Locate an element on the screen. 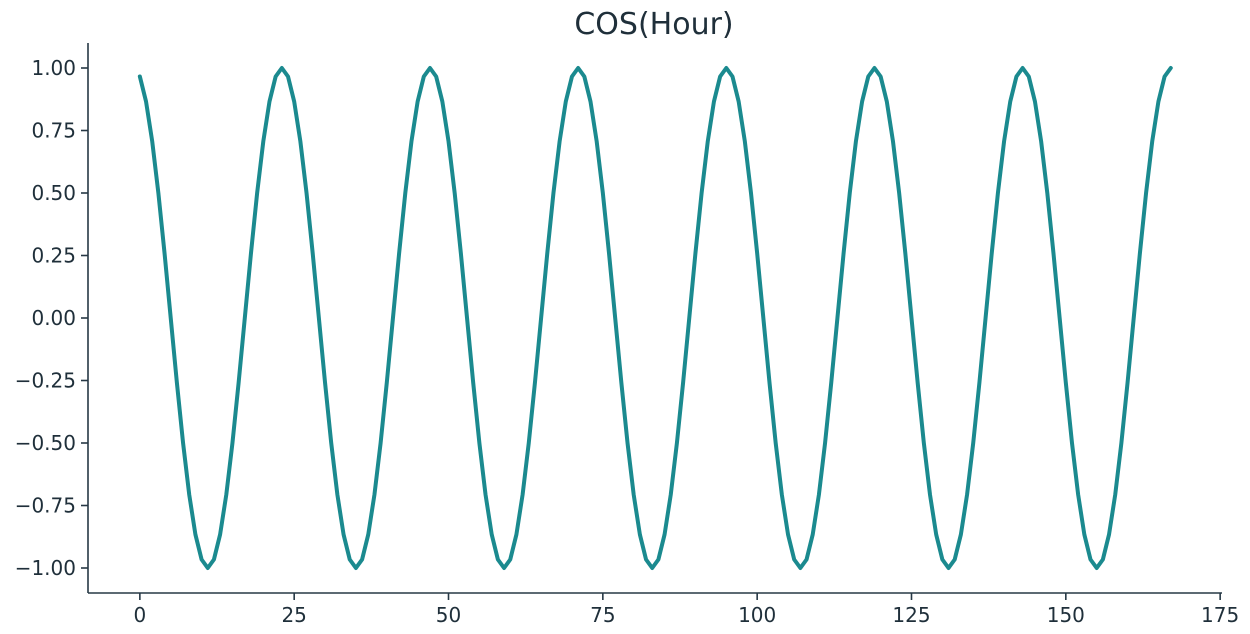 The width and height of the screenshot is (1250, 634). y-tick-label: 0.00 is located at coordinates (53, 318).